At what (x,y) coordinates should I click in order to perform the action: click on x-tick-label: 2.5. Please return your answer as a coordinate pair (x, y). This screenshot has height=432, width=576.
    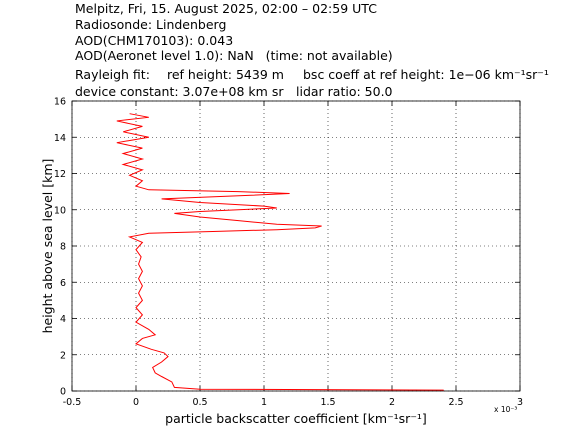
    Looking at the image, I should click on (455, 402).